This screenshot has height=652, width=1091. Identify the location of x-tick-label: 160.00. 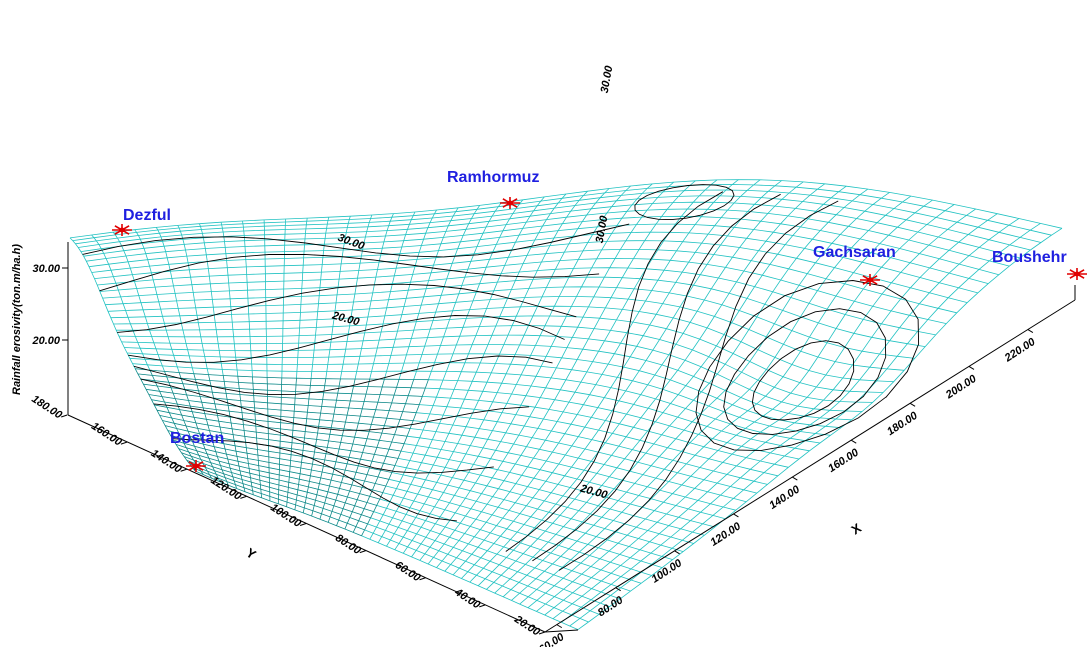
(843, 460).